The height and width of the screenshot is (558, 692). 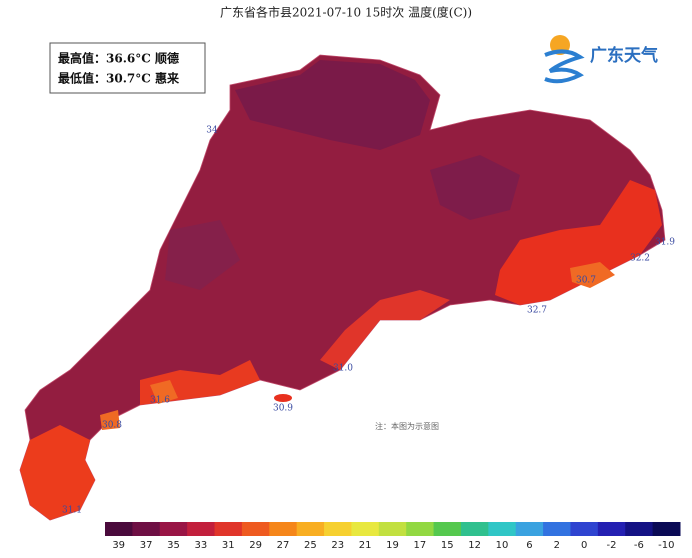 I want to click on colorbar-label: 6, so click(x=529, y=545).